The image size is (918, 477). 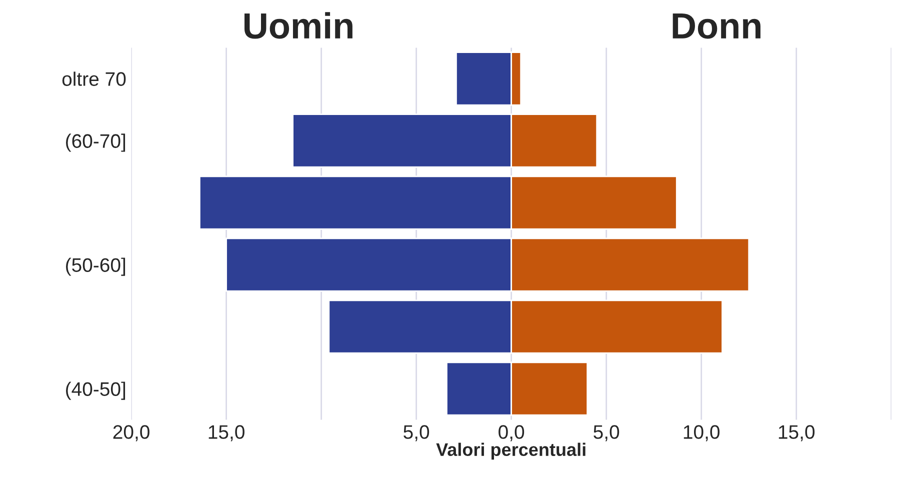 I want to click on y-tick-label: (50-60], so click(x=96, y=267).